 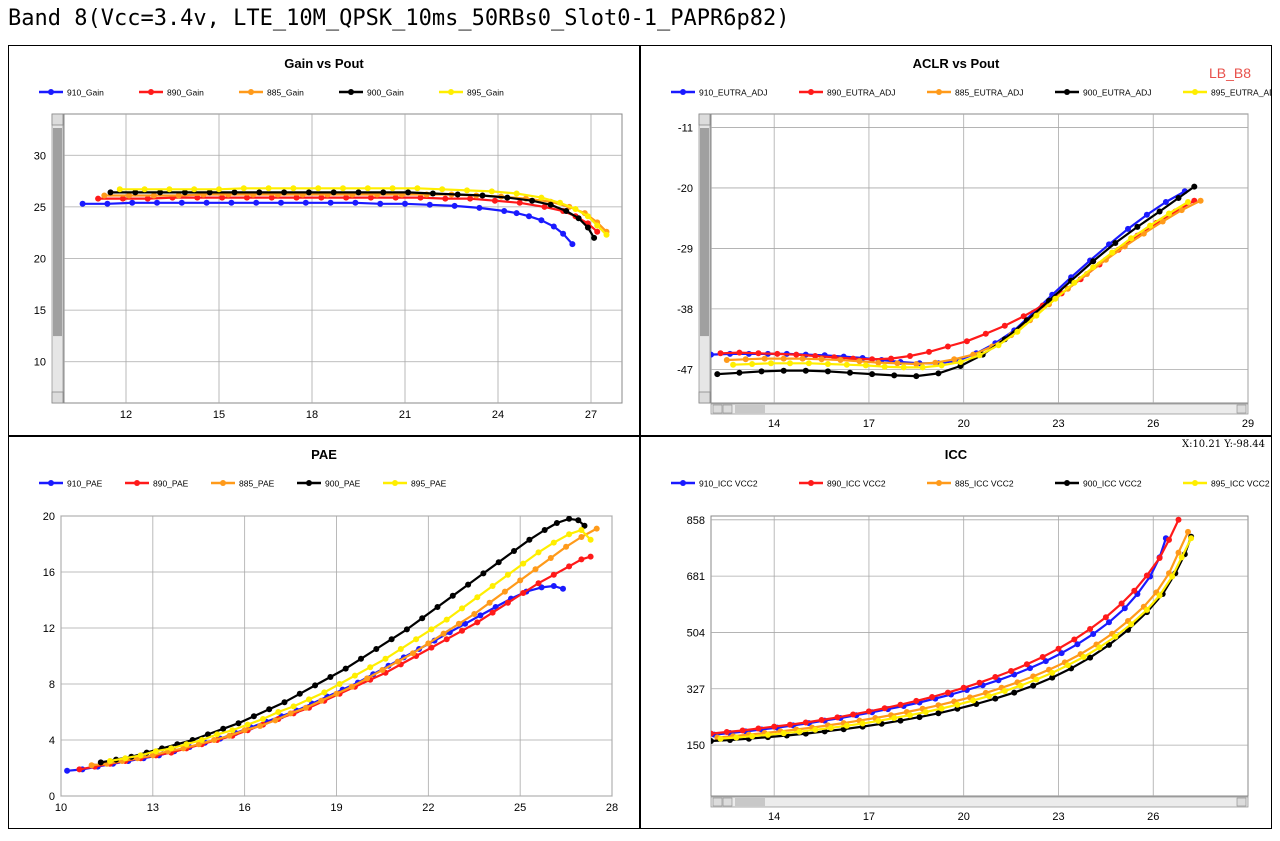 What do you see at coordinates (52, 741) in the screenshot?
I see `y-tick-label: 4` at bounding box center [52, 741].